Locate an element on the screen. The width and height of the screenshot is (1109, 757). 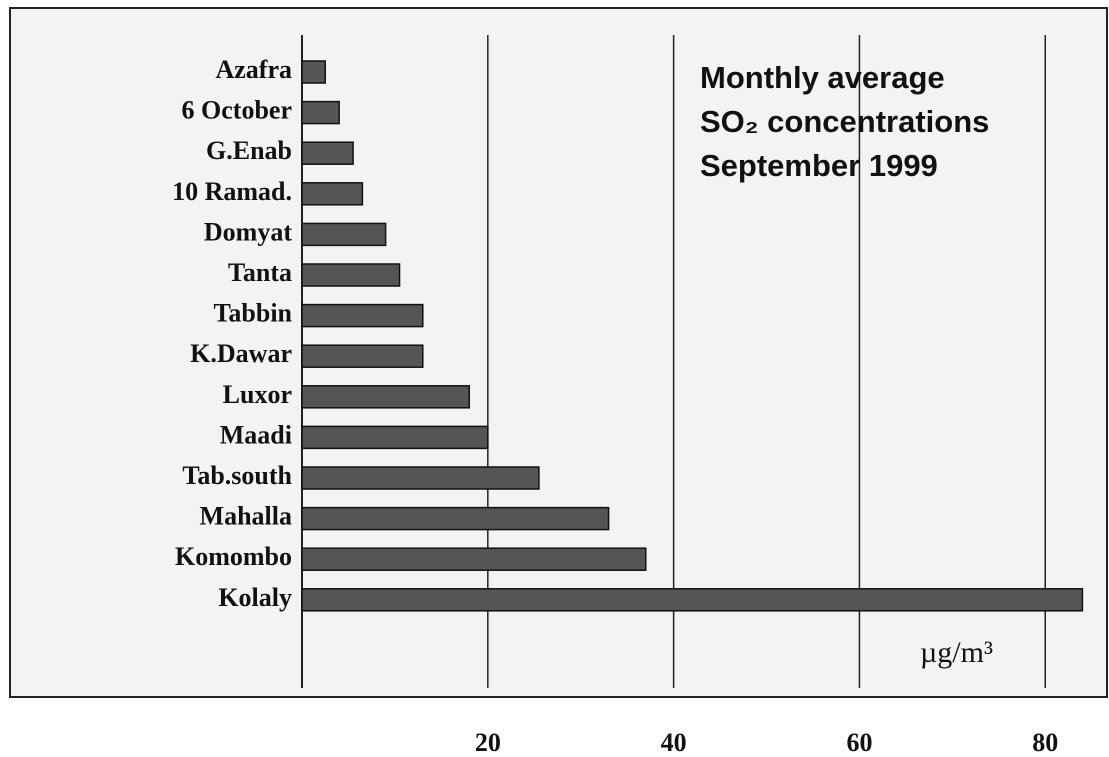
category-label: K.Dawar is located at coordinates (241, 353).